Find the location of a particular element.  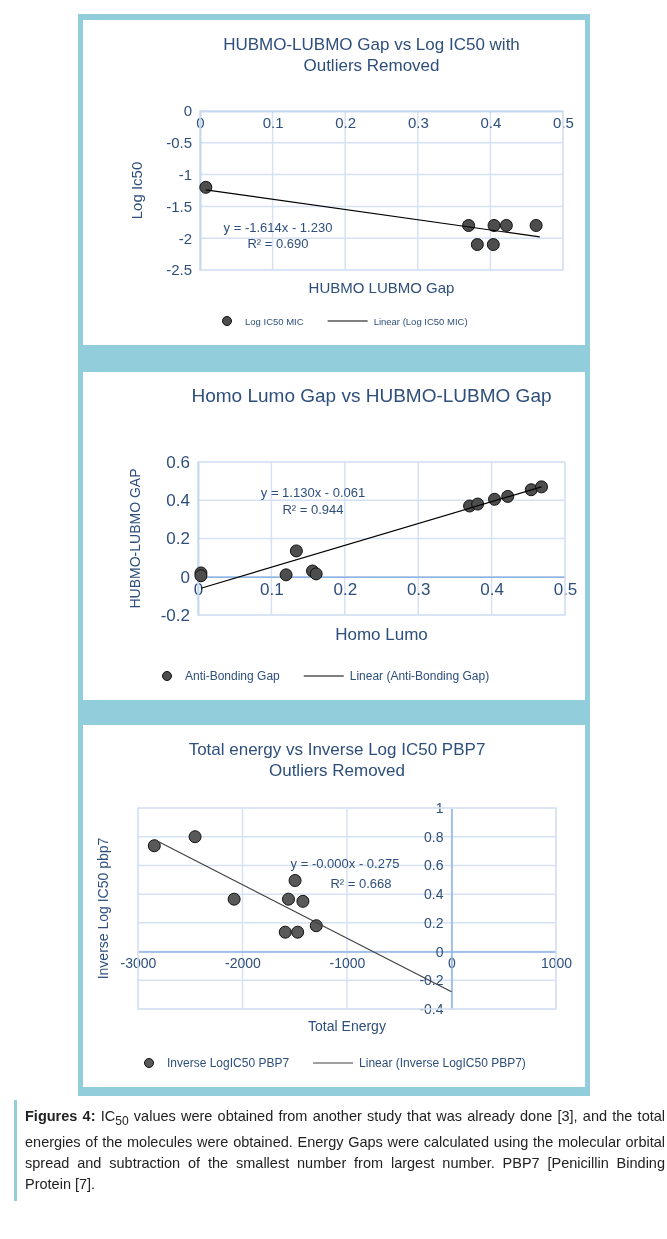

x-tick-label: -3000 is located at coordinates (138, 962).